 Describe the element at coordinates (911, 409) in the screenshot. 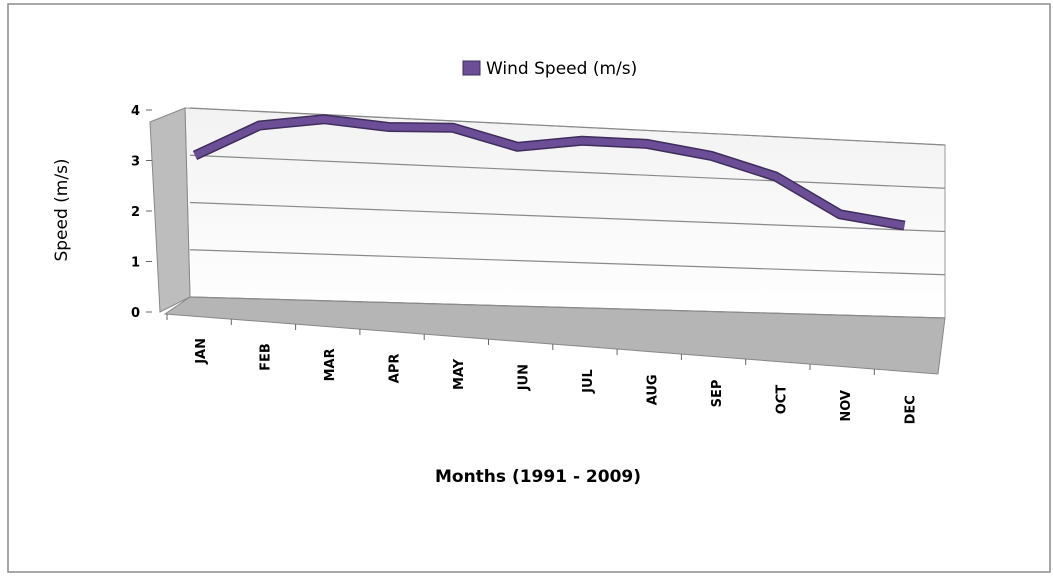

I see `x-tick-label: DEC` at that location.